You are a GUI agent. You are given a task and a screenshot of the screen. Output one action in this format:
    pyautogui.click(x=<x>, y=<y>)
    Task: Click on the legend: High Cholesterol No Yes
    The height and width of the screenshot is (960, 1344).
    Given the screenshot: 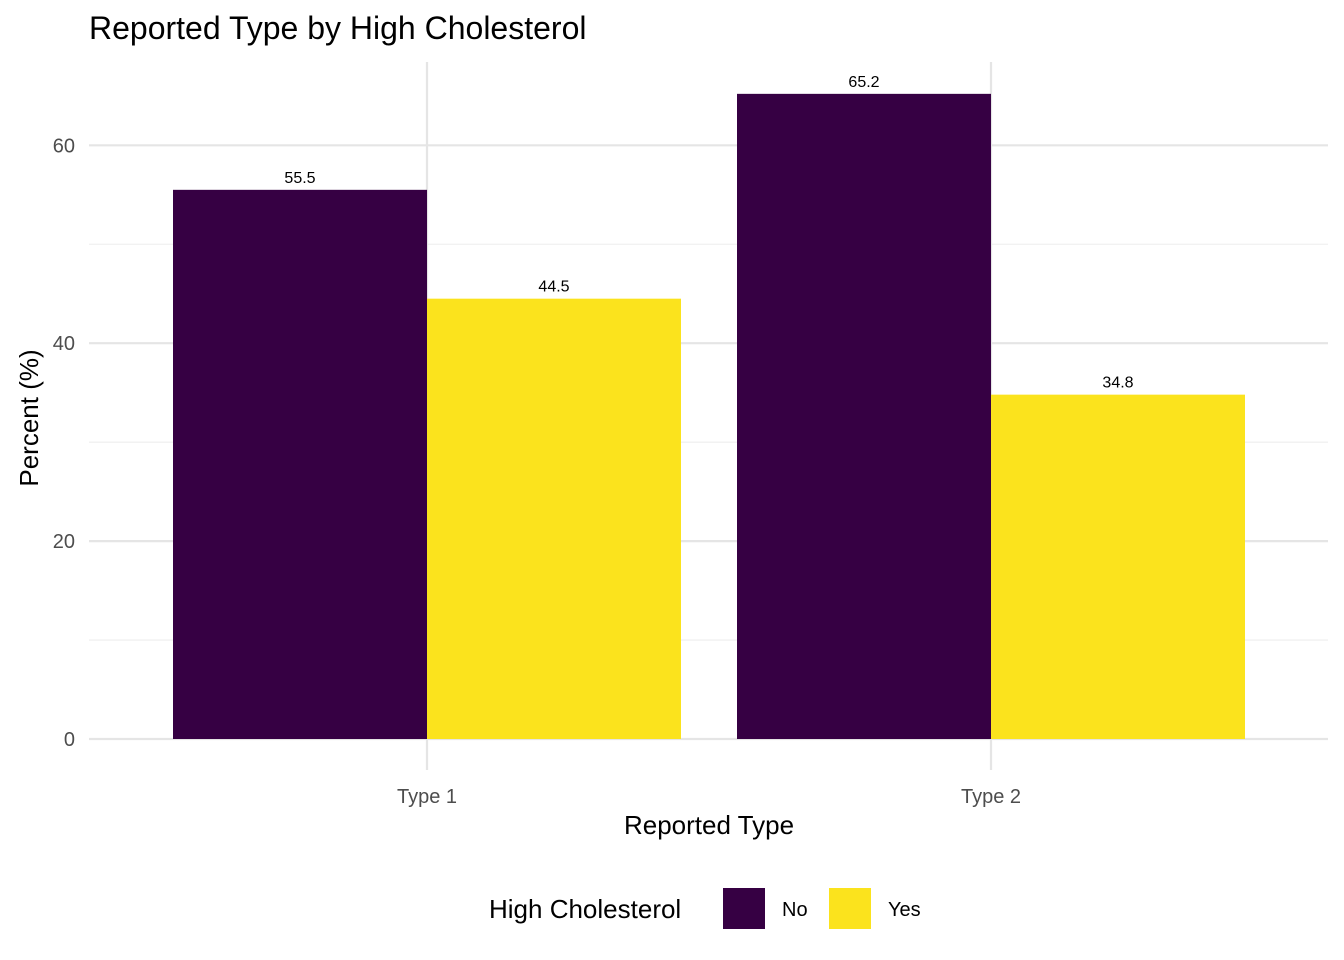 What is the action you would take?
    pyautogui.click(x=705, y=908)
    